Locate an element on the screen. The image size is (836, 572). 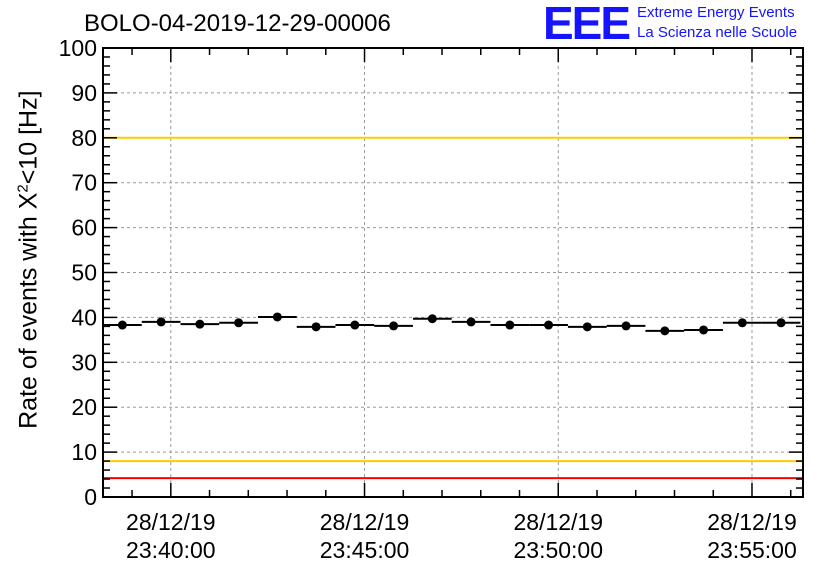
y-tick-label: 100 is located at coordinates (78, 48).